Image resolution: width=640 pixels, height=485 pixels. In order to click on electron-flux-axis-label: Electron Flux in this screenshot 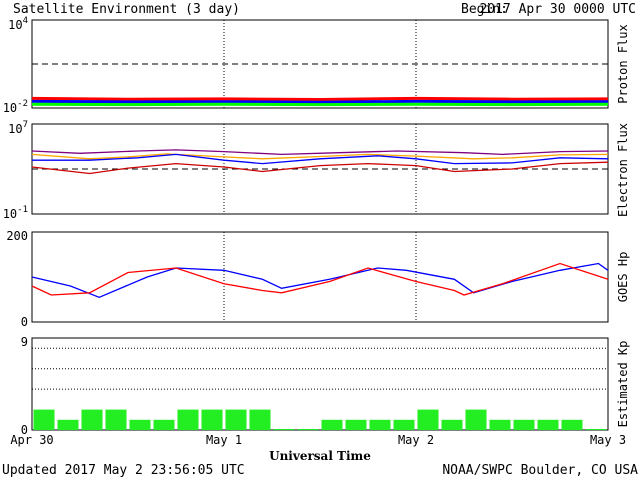, I will do `click(623, 170)`.